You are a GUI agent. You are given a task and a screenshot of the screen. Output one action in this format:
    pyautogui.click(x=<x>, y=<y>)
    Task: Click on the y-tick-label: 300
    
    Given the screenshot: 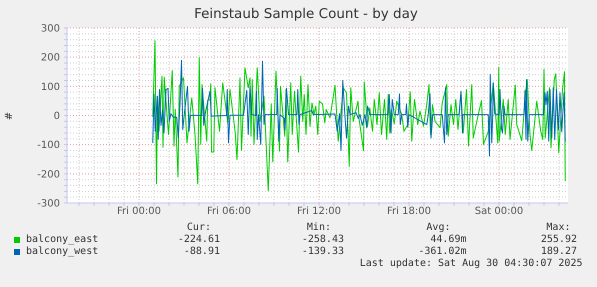 What is the action you would take?
    pyautogui.click(x=50, y=29)
    